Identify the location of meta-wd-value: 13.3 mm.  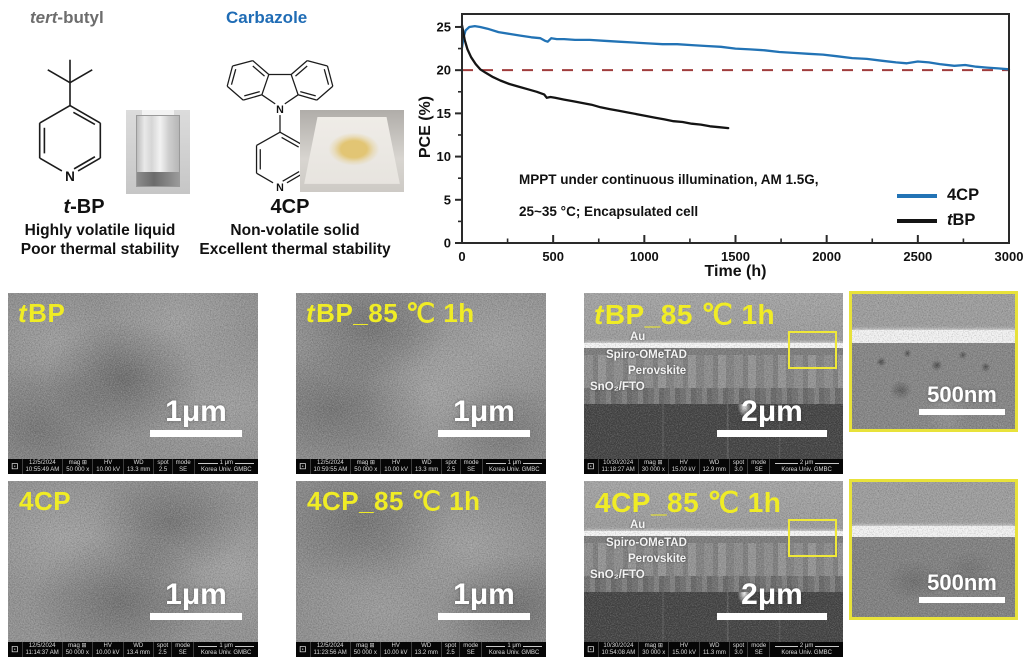
(426, 469).